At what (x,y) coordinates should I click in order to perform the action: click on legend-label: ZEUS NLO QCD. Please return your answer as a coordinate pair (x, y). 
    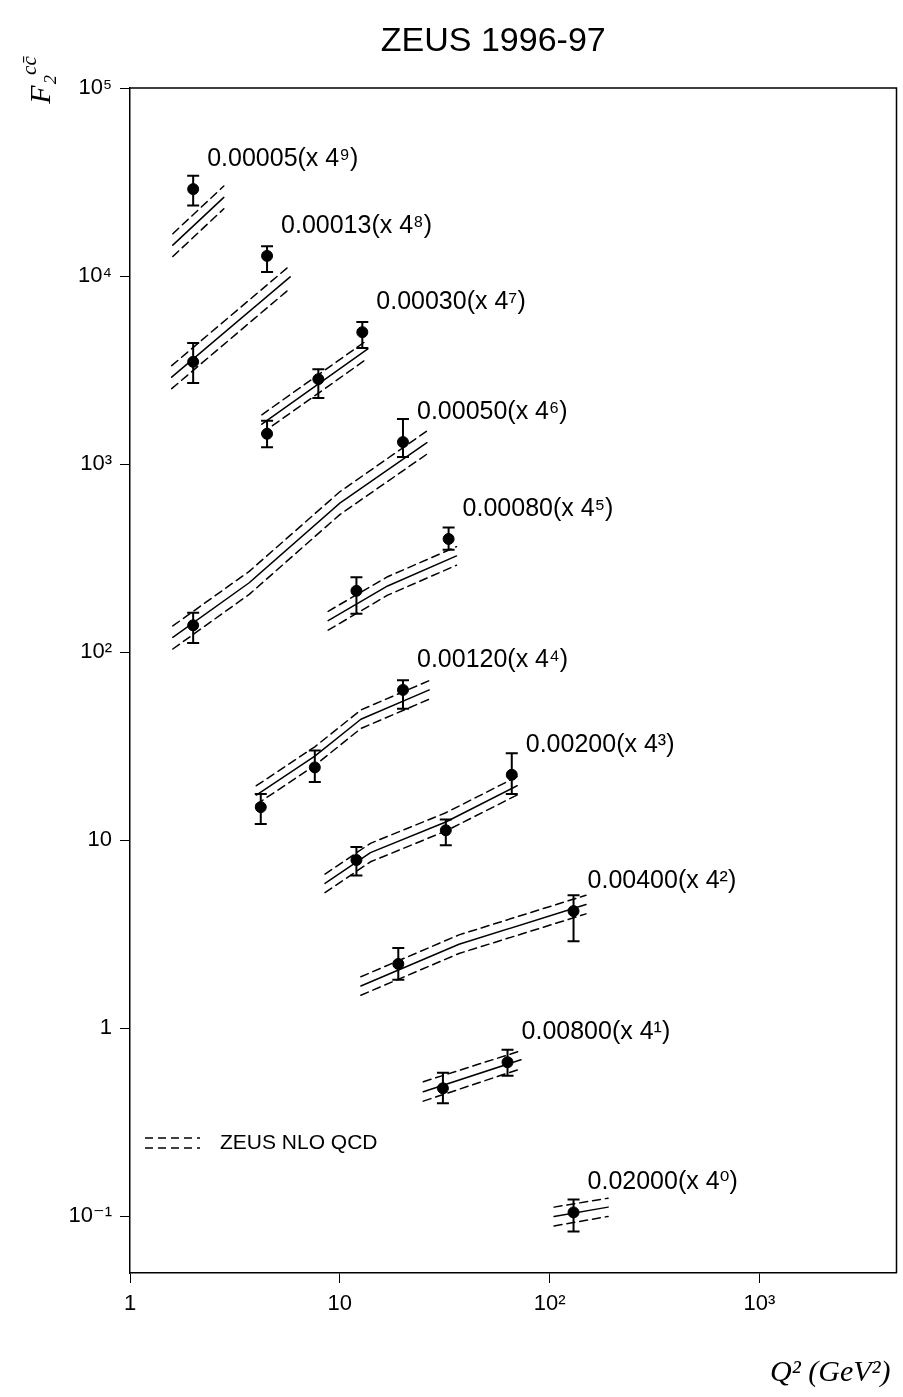
    Looking at the image, I should click on (299, 1141).